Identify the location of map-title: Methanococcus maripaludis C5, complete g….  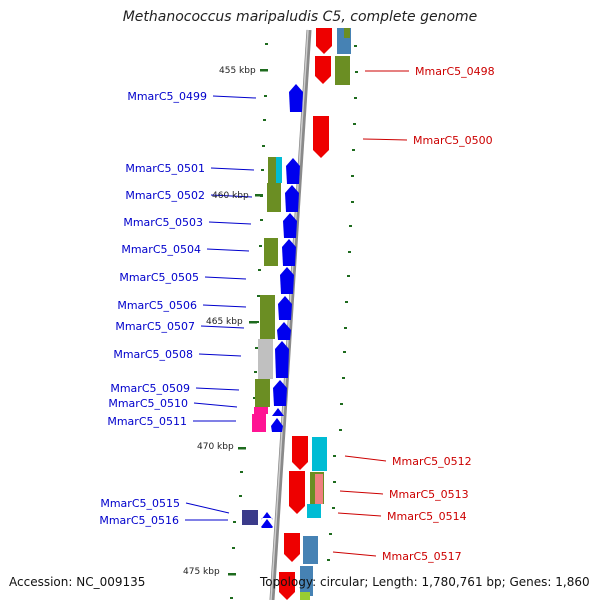
(300, 17).